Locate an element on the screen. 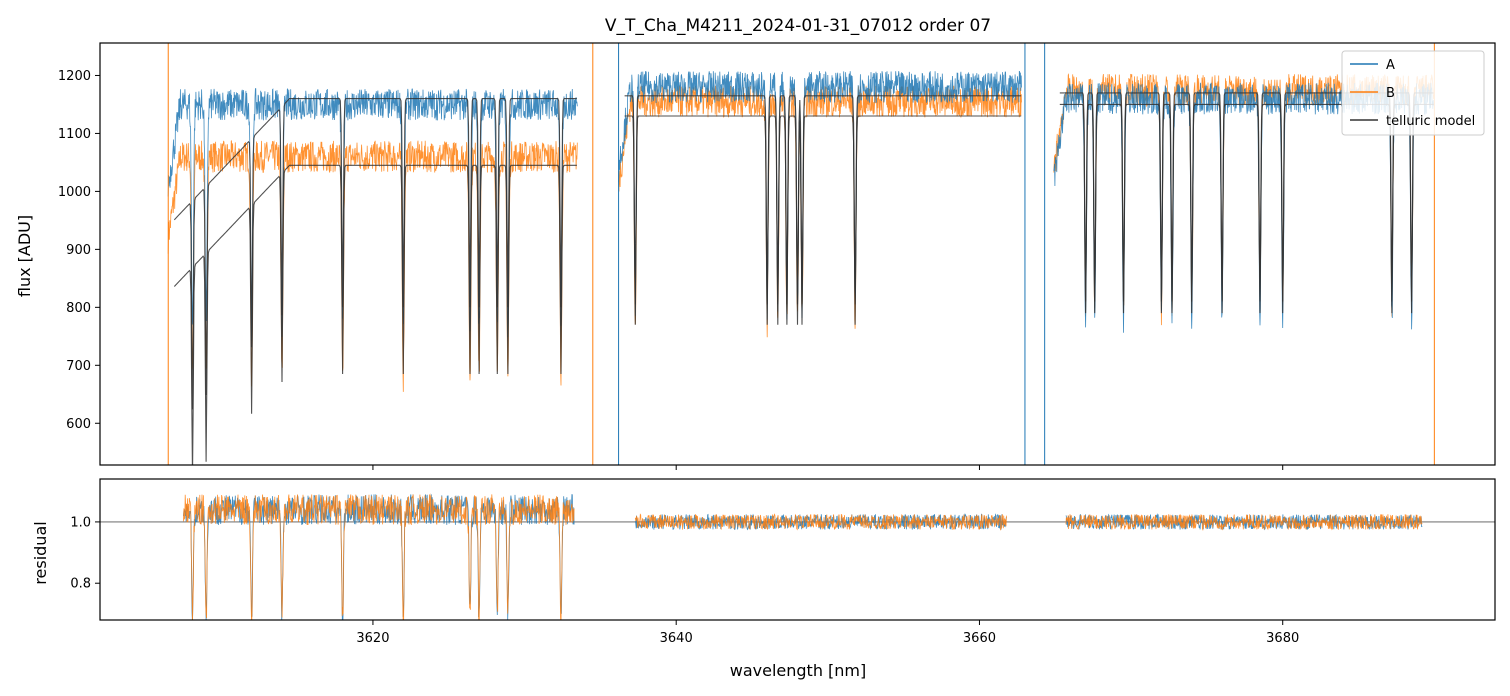 The height and width of the screenshot is (696, 1510). flux-y-tick-label: 700 is located at coordinates (78, 366).